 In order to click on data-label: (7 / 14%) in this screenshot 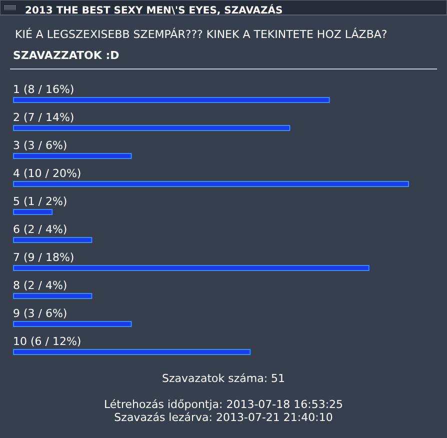, I will do `click(48, 117)`.